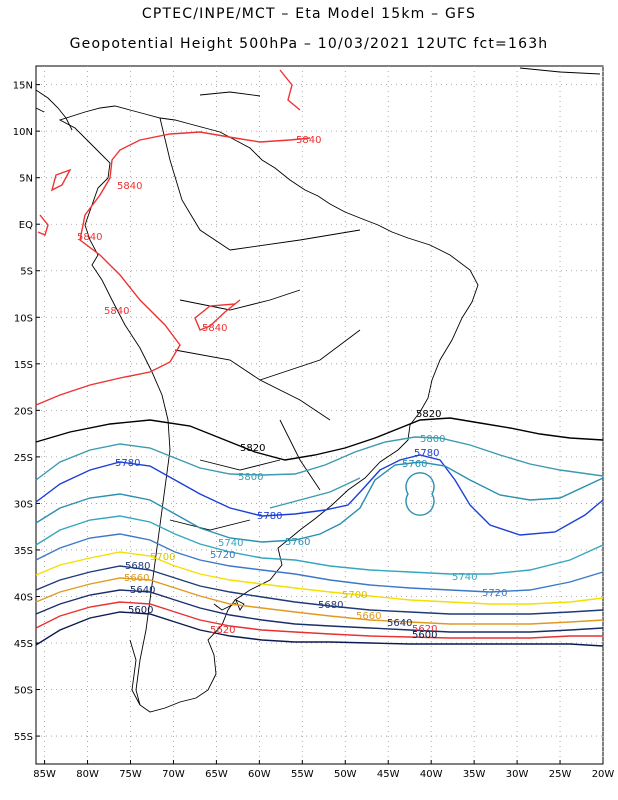  I want to click on label-5600-b: 5600, so click(424, 635).